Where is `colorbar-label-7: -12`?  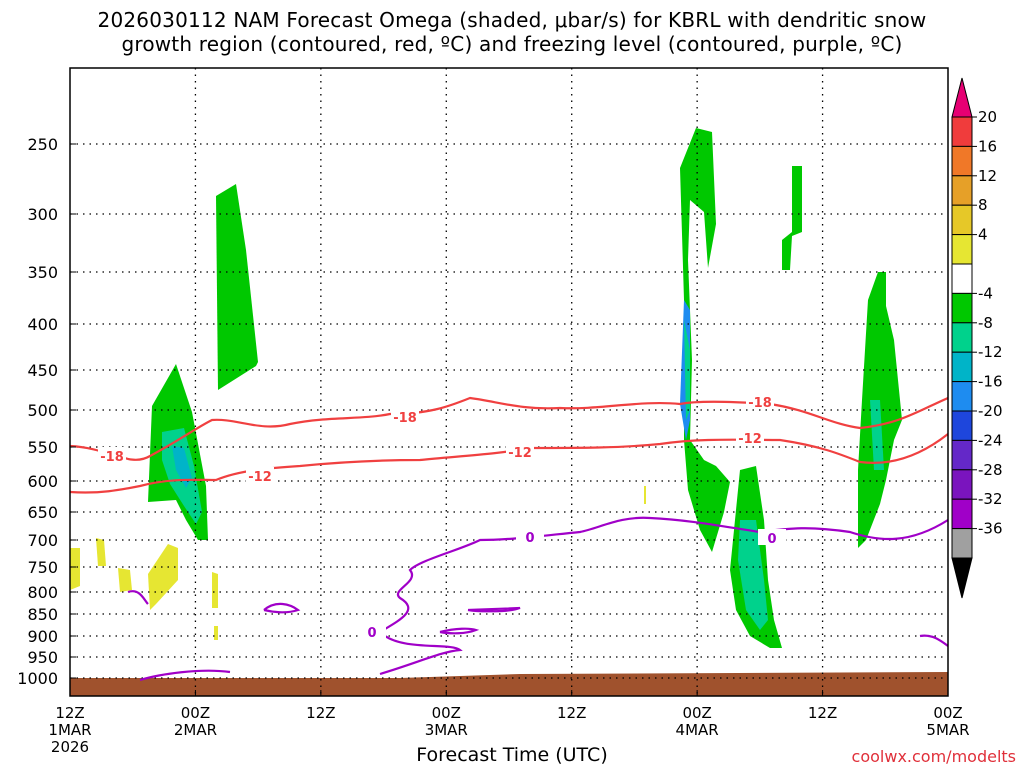 colorbar-label-7: -12 is located at coordinates (990, 352).